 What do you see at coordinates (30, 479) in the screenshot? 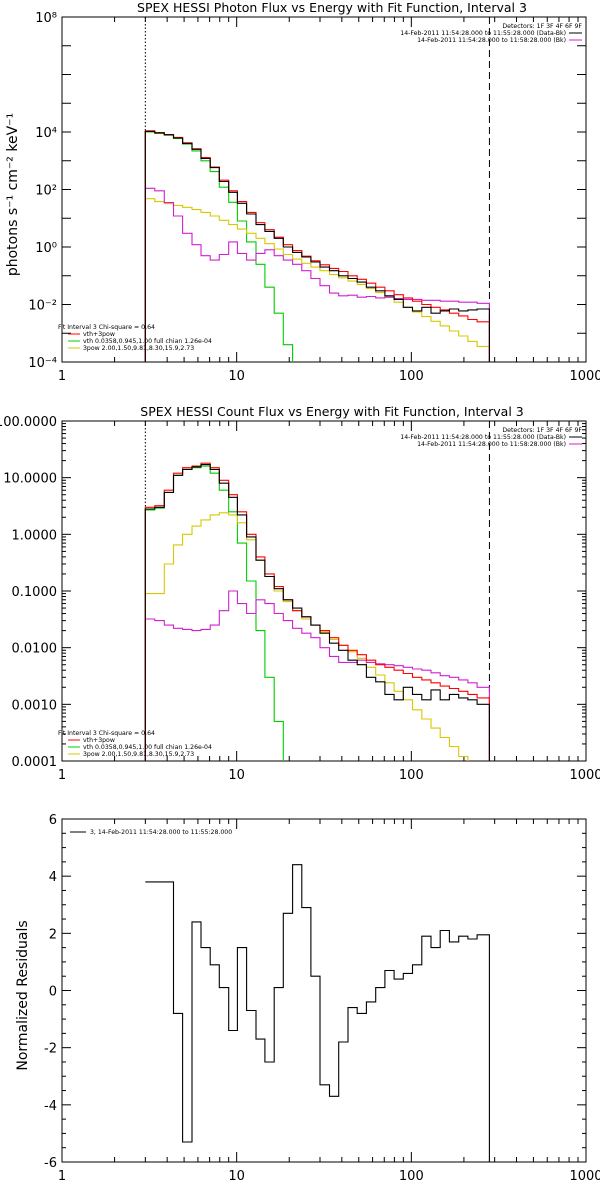
I see `y-tick-label: 10.0000` at bounding box center [30, 479].